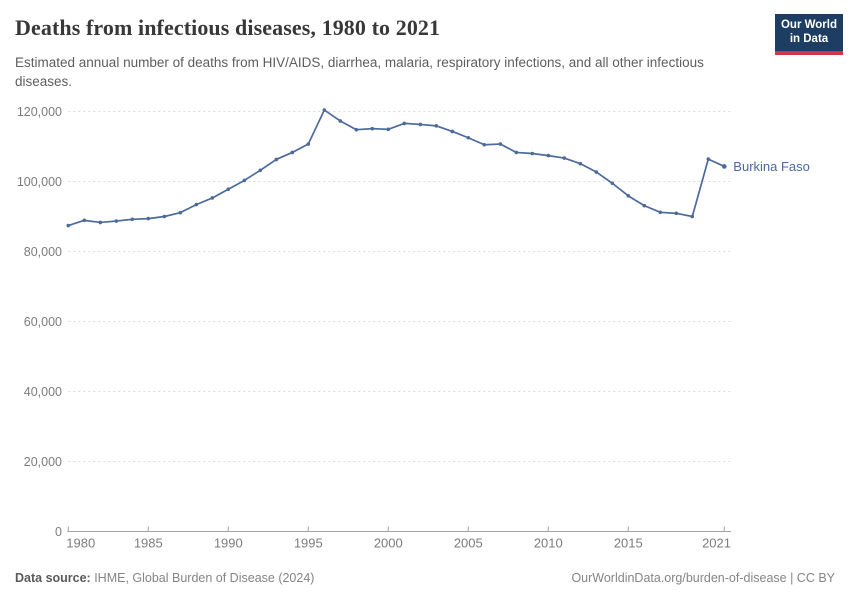 The height and width of the screenshot is (600, 850). I want to click on x-tick-label: 1990, so click(228, 543).